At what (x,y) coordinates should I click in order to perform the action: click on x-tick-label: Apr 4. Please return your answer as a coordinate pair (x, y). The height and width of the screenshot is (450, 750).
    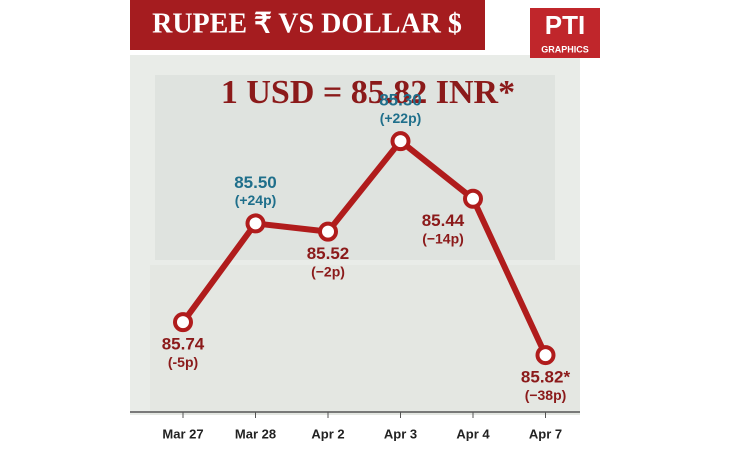
    Looking at the image, I should click on (473, 433).